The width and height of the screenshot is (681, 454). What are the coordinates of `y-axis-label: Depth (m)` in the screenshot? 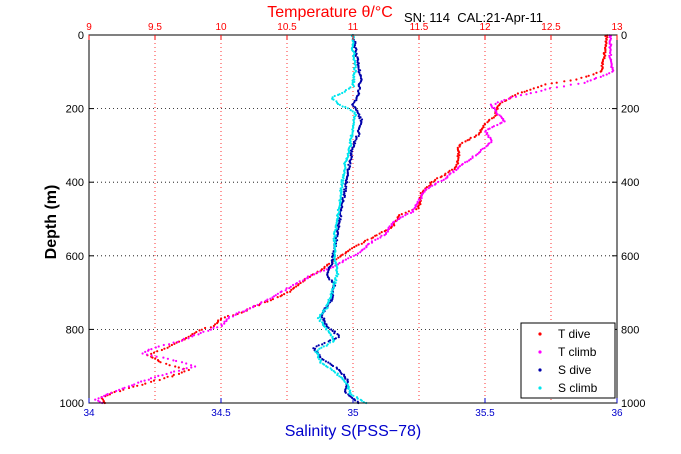 It's located at (51, 222).